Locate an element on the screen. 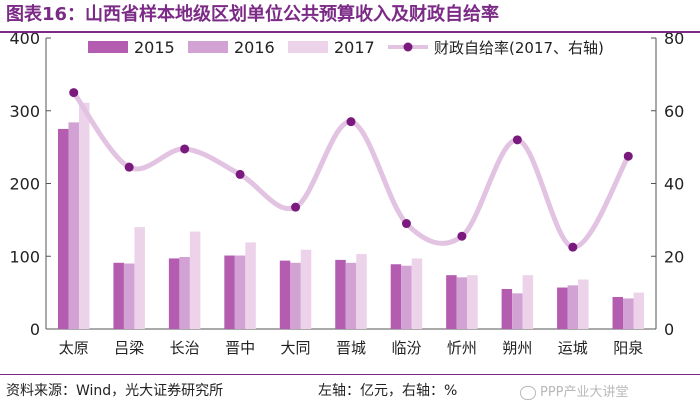  legend-swatch-2015 is located at coordinates (108, 47).